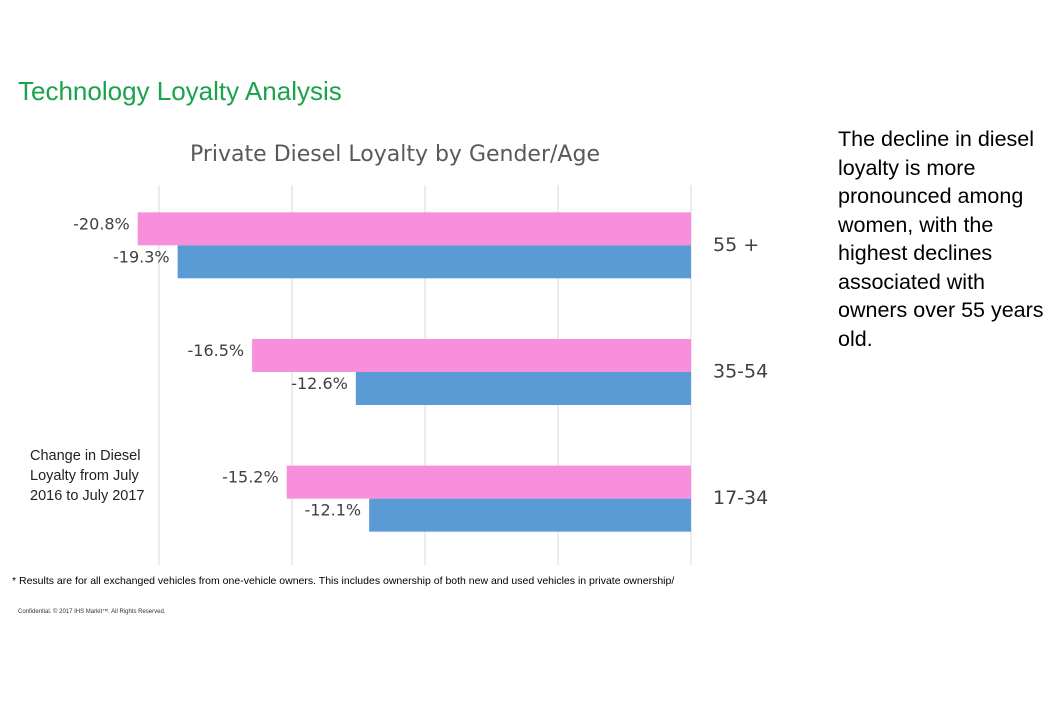  Describe the element at coordinates (740, 498) in the screenshot. I see `category-label: 17-34` at that location.